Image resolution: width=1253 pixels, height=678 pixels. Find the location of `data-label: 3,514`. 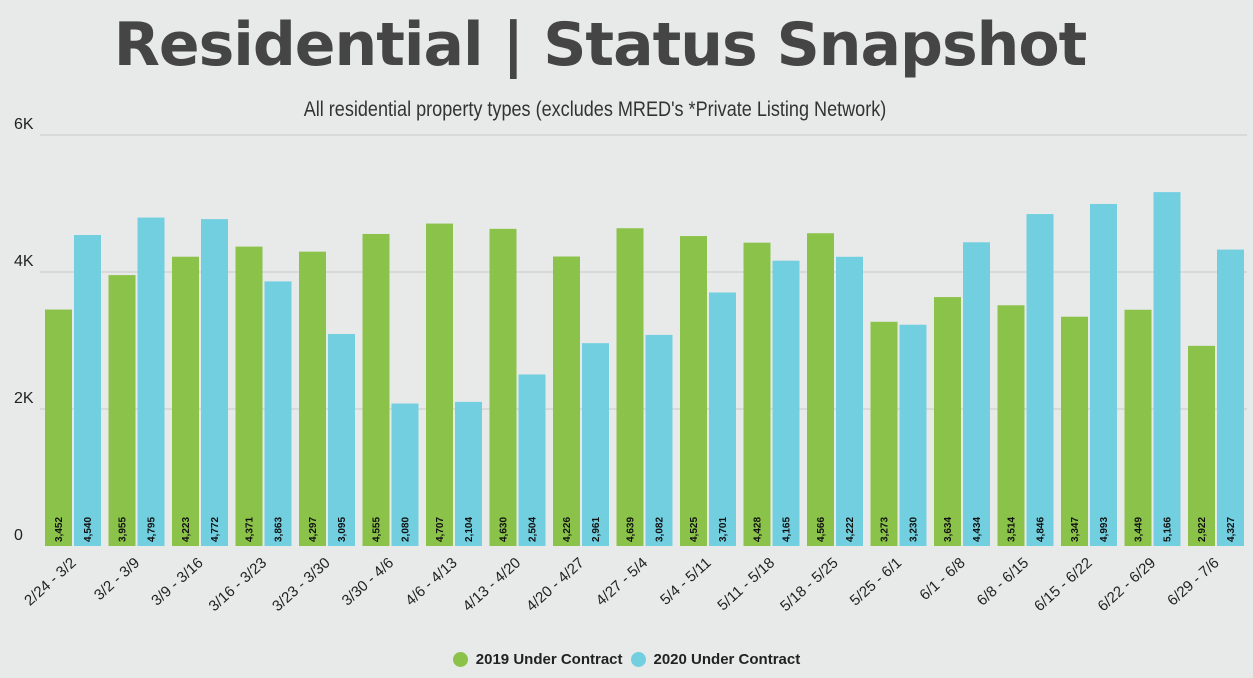

data-label: 3,514 is located at coordinates (1012, 529).